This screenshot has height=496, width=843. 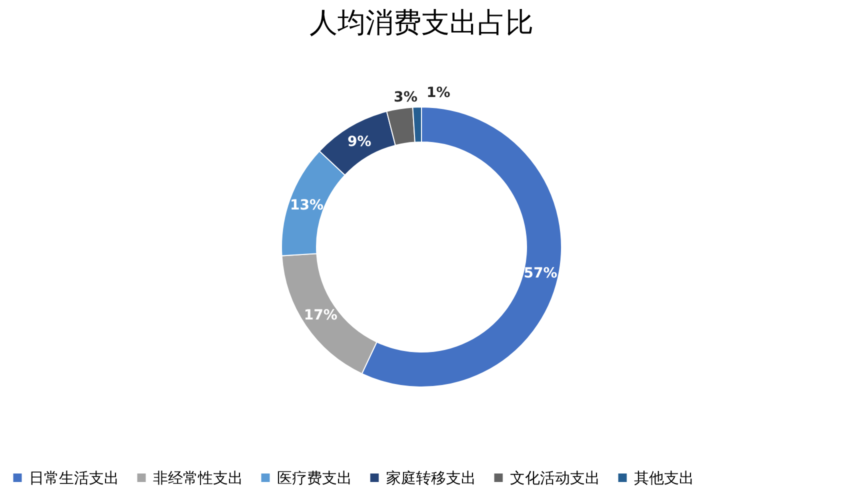 I want to click on legend-label: 家庭转移支出, so click(x=431, y=477).